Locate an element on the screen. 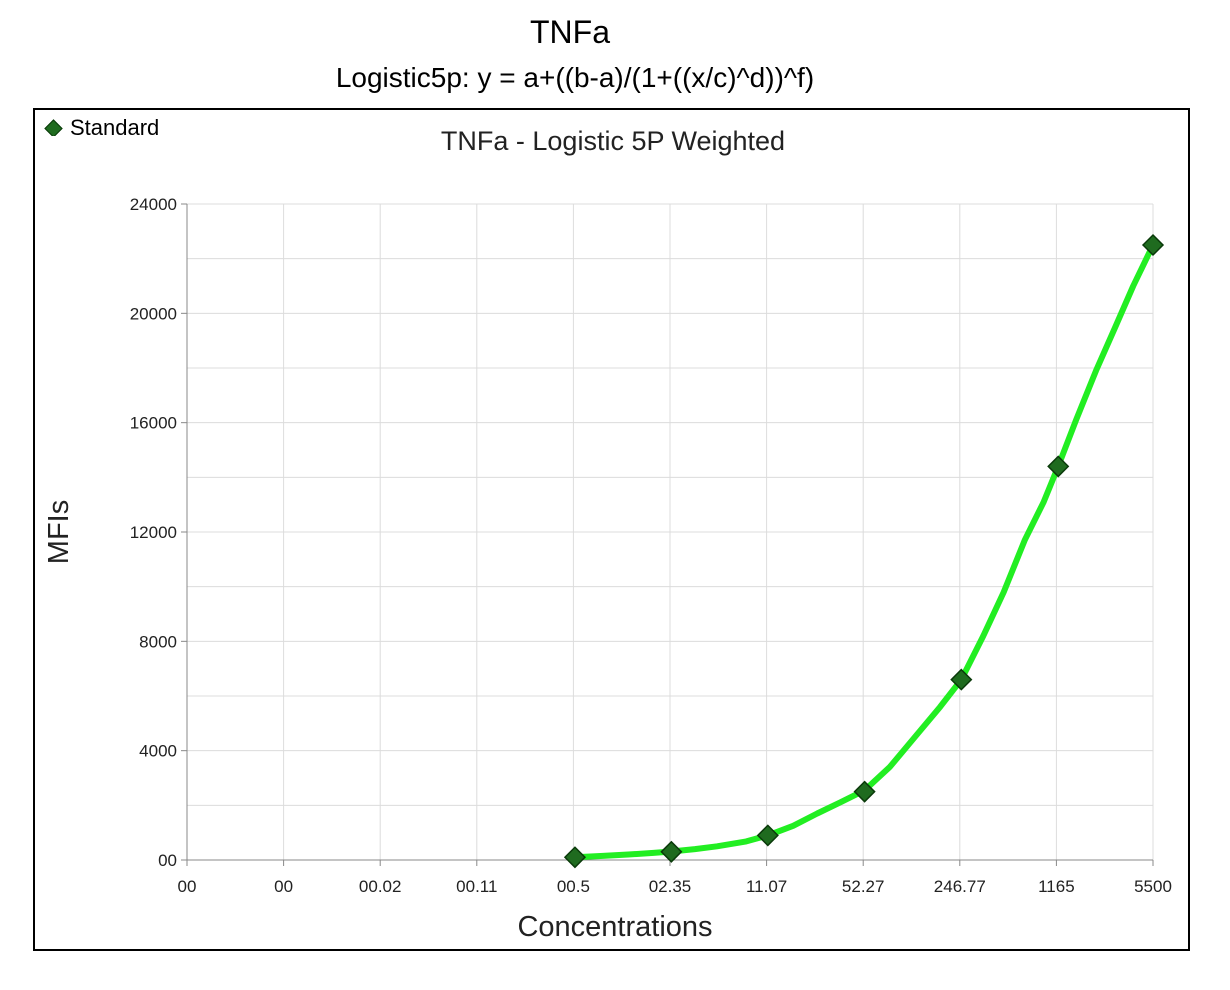 The image size is (1230, 990). y-tick-label: 16000 is located at coordinates (153, 423).